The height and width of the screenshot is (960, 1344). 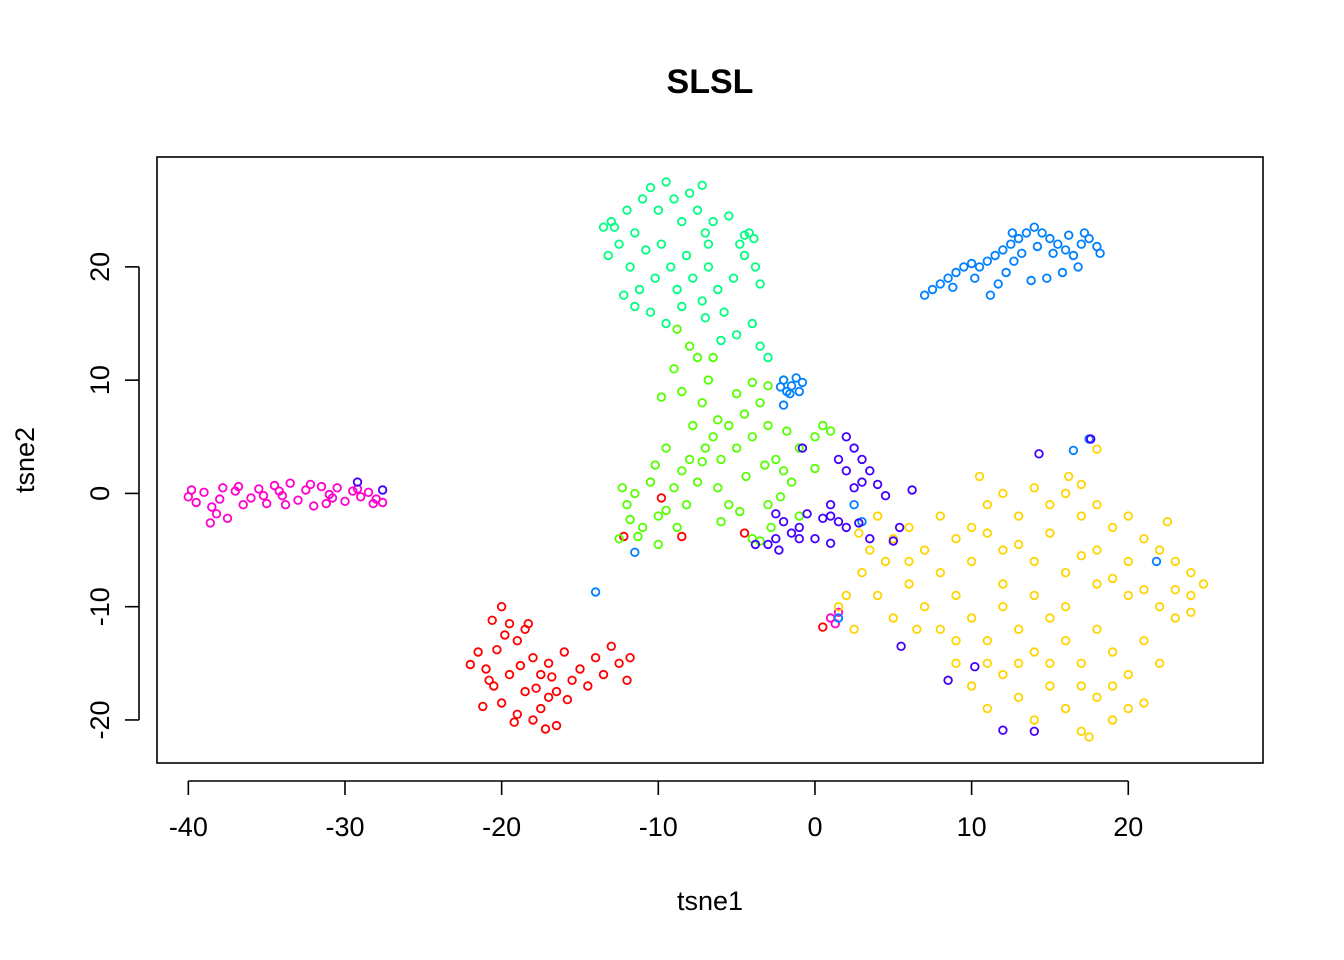 What do you see at coordinates (100, 719) in the screenshot?
I see `y-tick-label: -20` at bounding box center [100, 719].